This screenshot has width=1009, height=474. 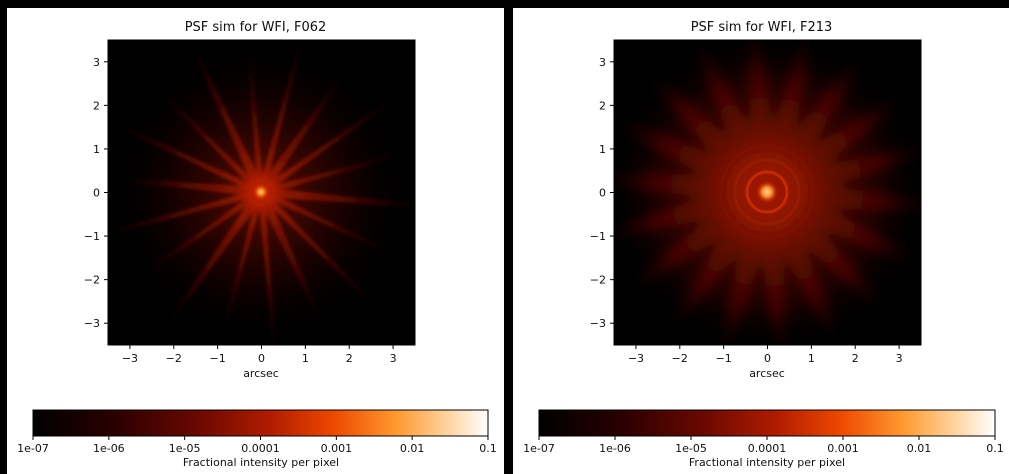 I want to click on panel-title: PSF sim for WFI, F213, so click(x=761, y=27).